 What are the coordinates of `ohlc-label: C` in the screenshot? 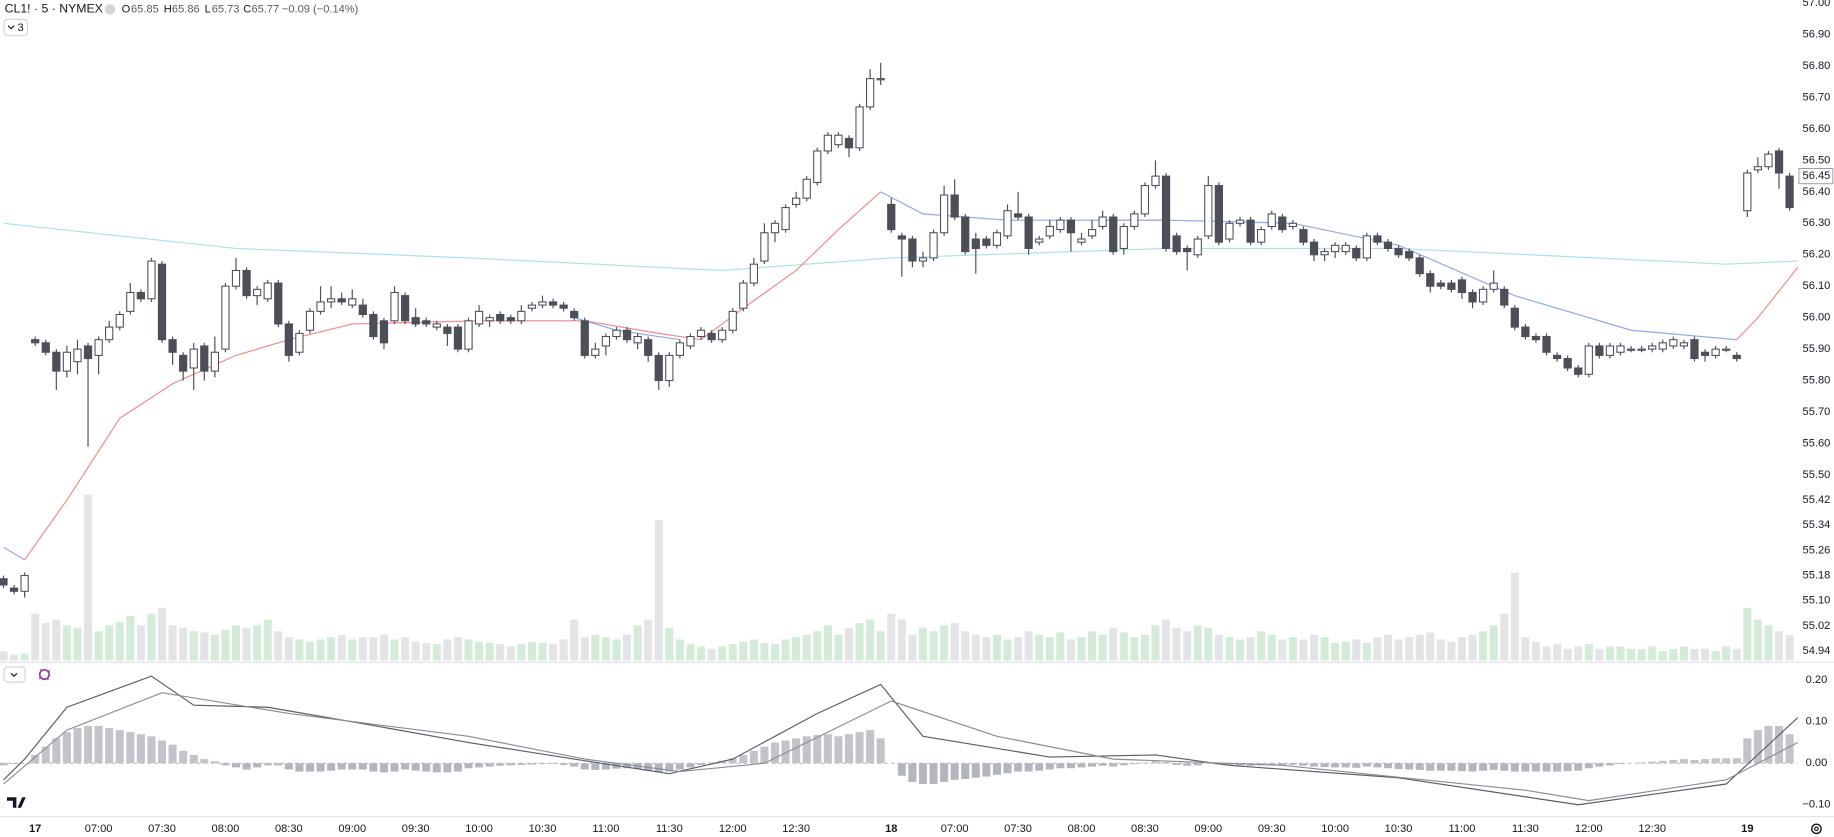 It's located at (247, 9).